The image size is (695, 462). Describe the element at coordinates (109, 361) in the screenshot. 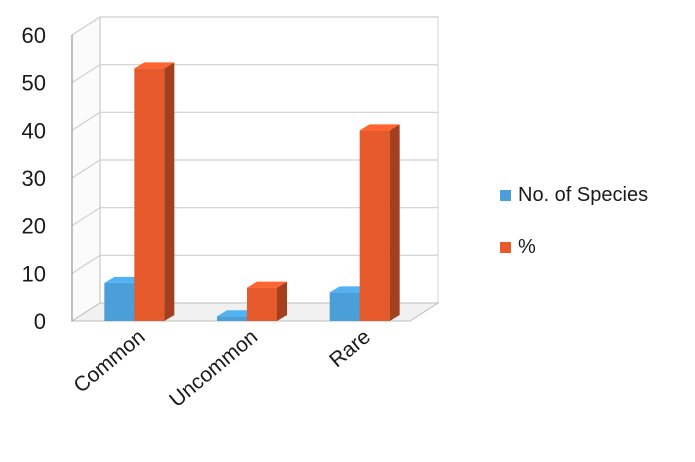

I see `category-label: Common` at that location.